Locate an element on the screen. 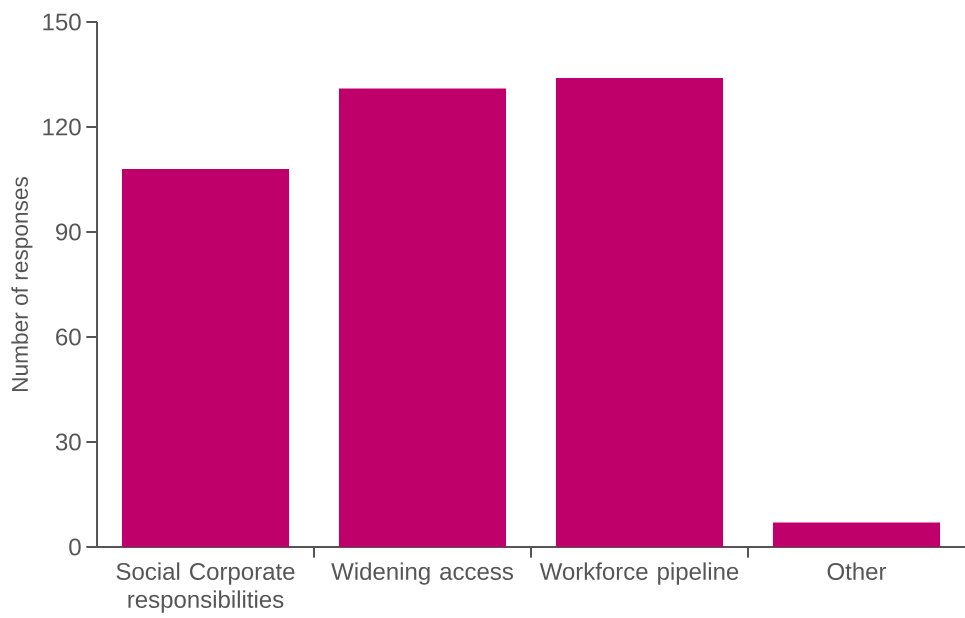 The width and height of the screenshot is (965, 618). y-tick-label: 120 is located at coordinates (62, 127).